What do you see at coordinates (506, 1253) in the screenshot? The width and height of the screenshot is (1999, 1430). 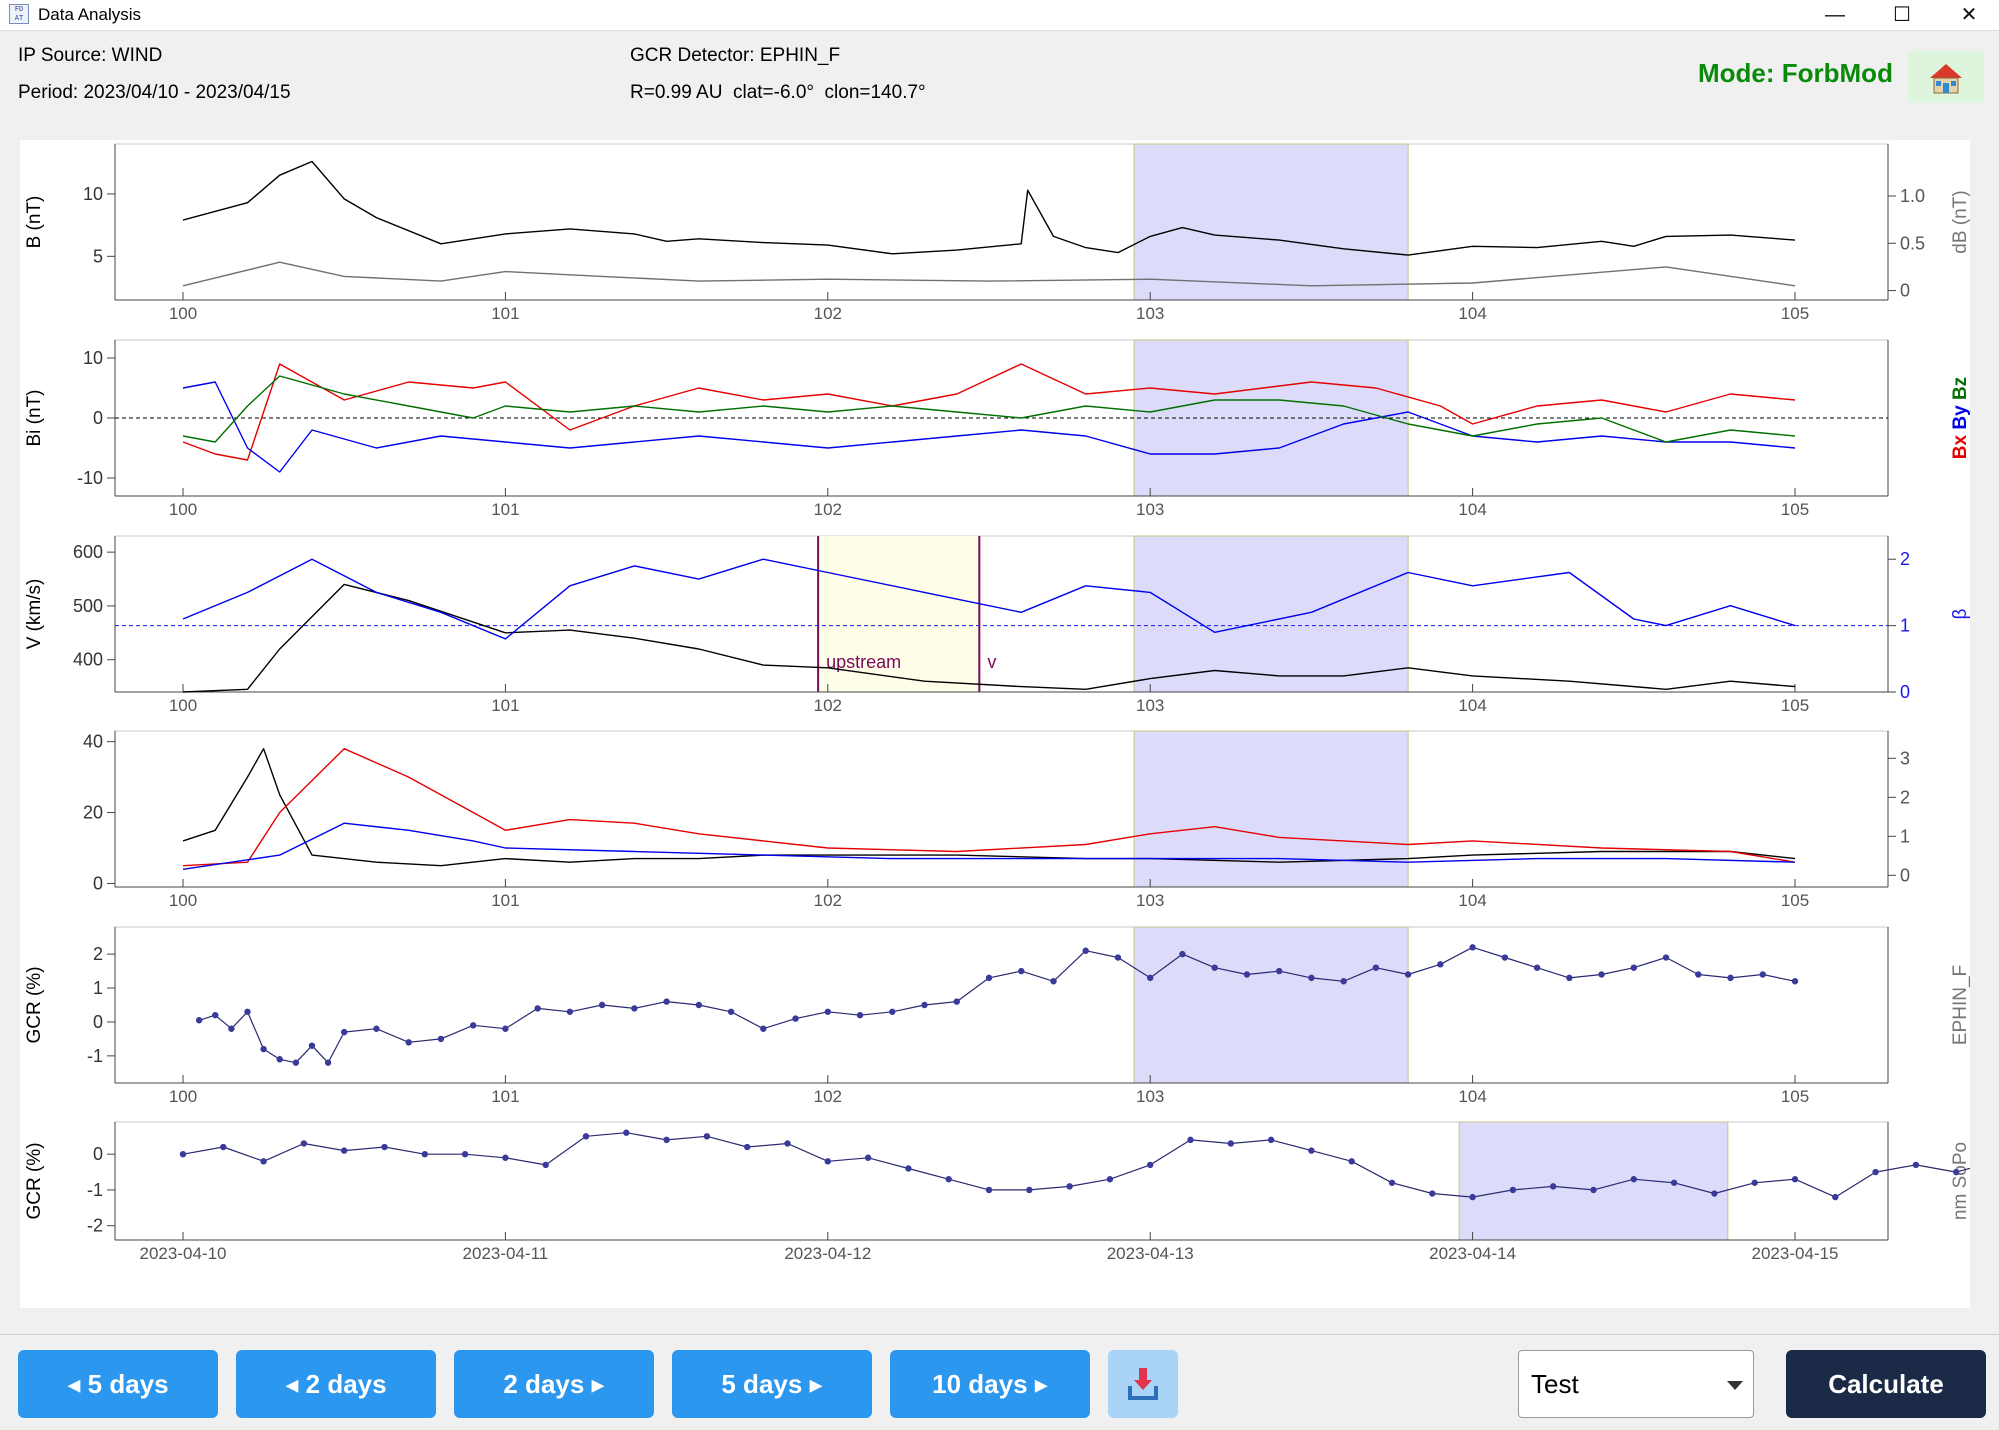 I see `x-tick-label-5-1: 2023-04-11` at bounding box center [506, 1253].